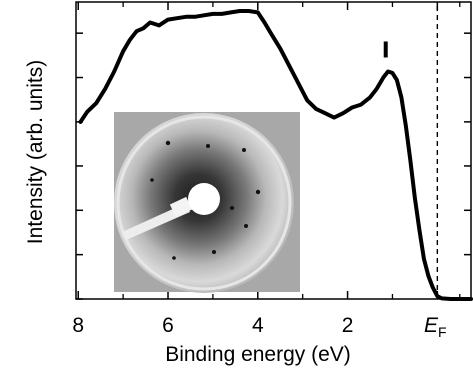 The height and width of the screenshot is (383, 473). I want to click on electron-gun, so click(204, 199).